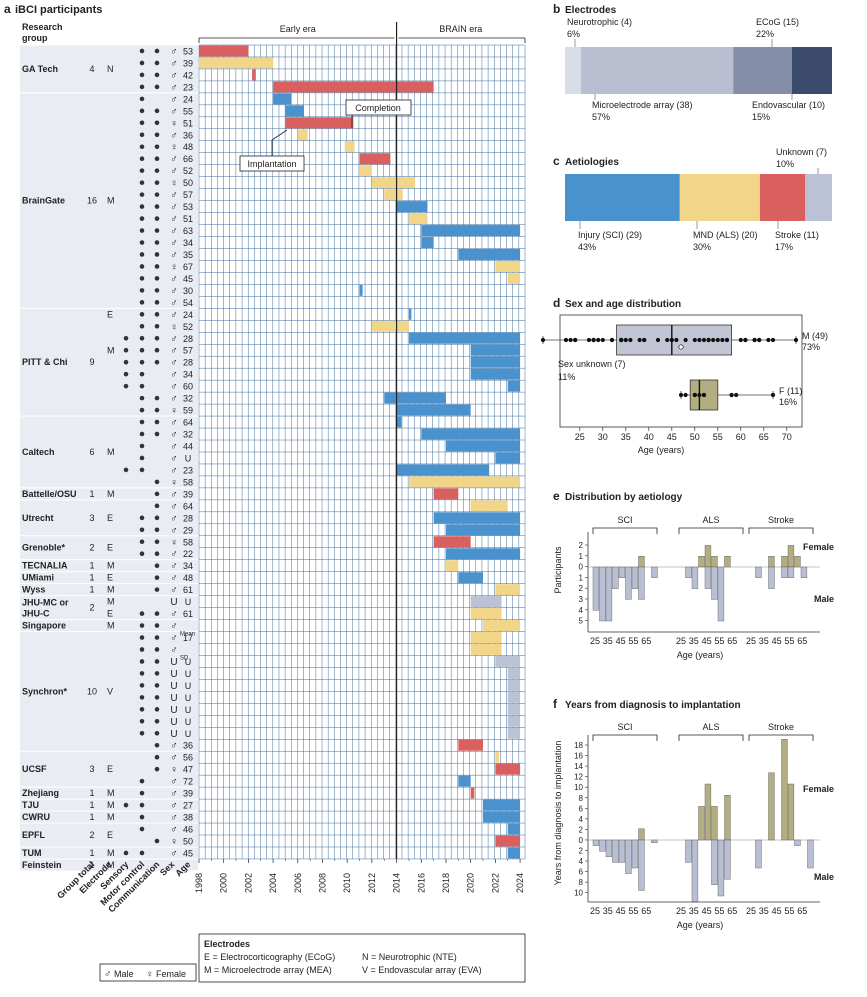 This screenshot has height=997, width=867. Describe the element at coordinates (188, 423) in the screenshot. I see `age-value: 64` at that location.